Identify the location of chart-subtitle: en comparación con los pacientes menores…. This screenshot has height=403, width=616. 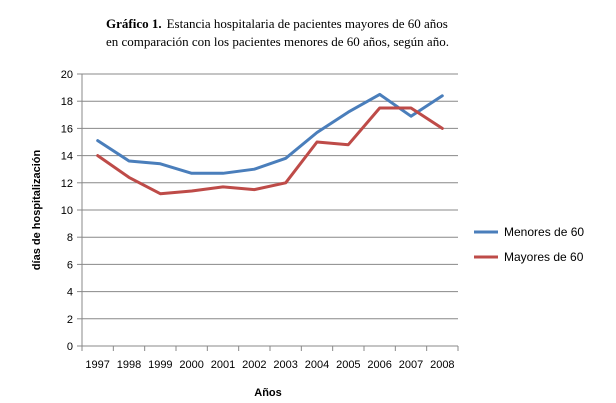
(277, 41).